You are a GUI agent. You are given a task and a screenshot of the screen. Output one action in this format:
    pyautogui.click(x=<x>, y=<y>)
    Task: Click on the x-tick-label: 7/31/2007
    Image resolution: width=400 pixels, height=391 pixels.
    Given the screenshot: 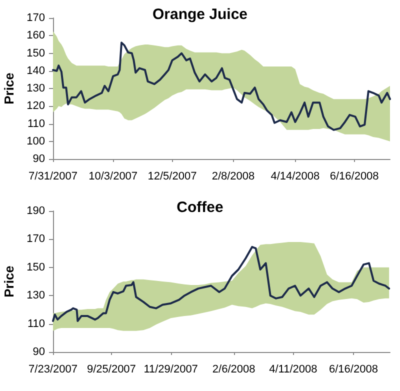 What is the action you would take?
    pyautogui.click(x=53, y=176)
    